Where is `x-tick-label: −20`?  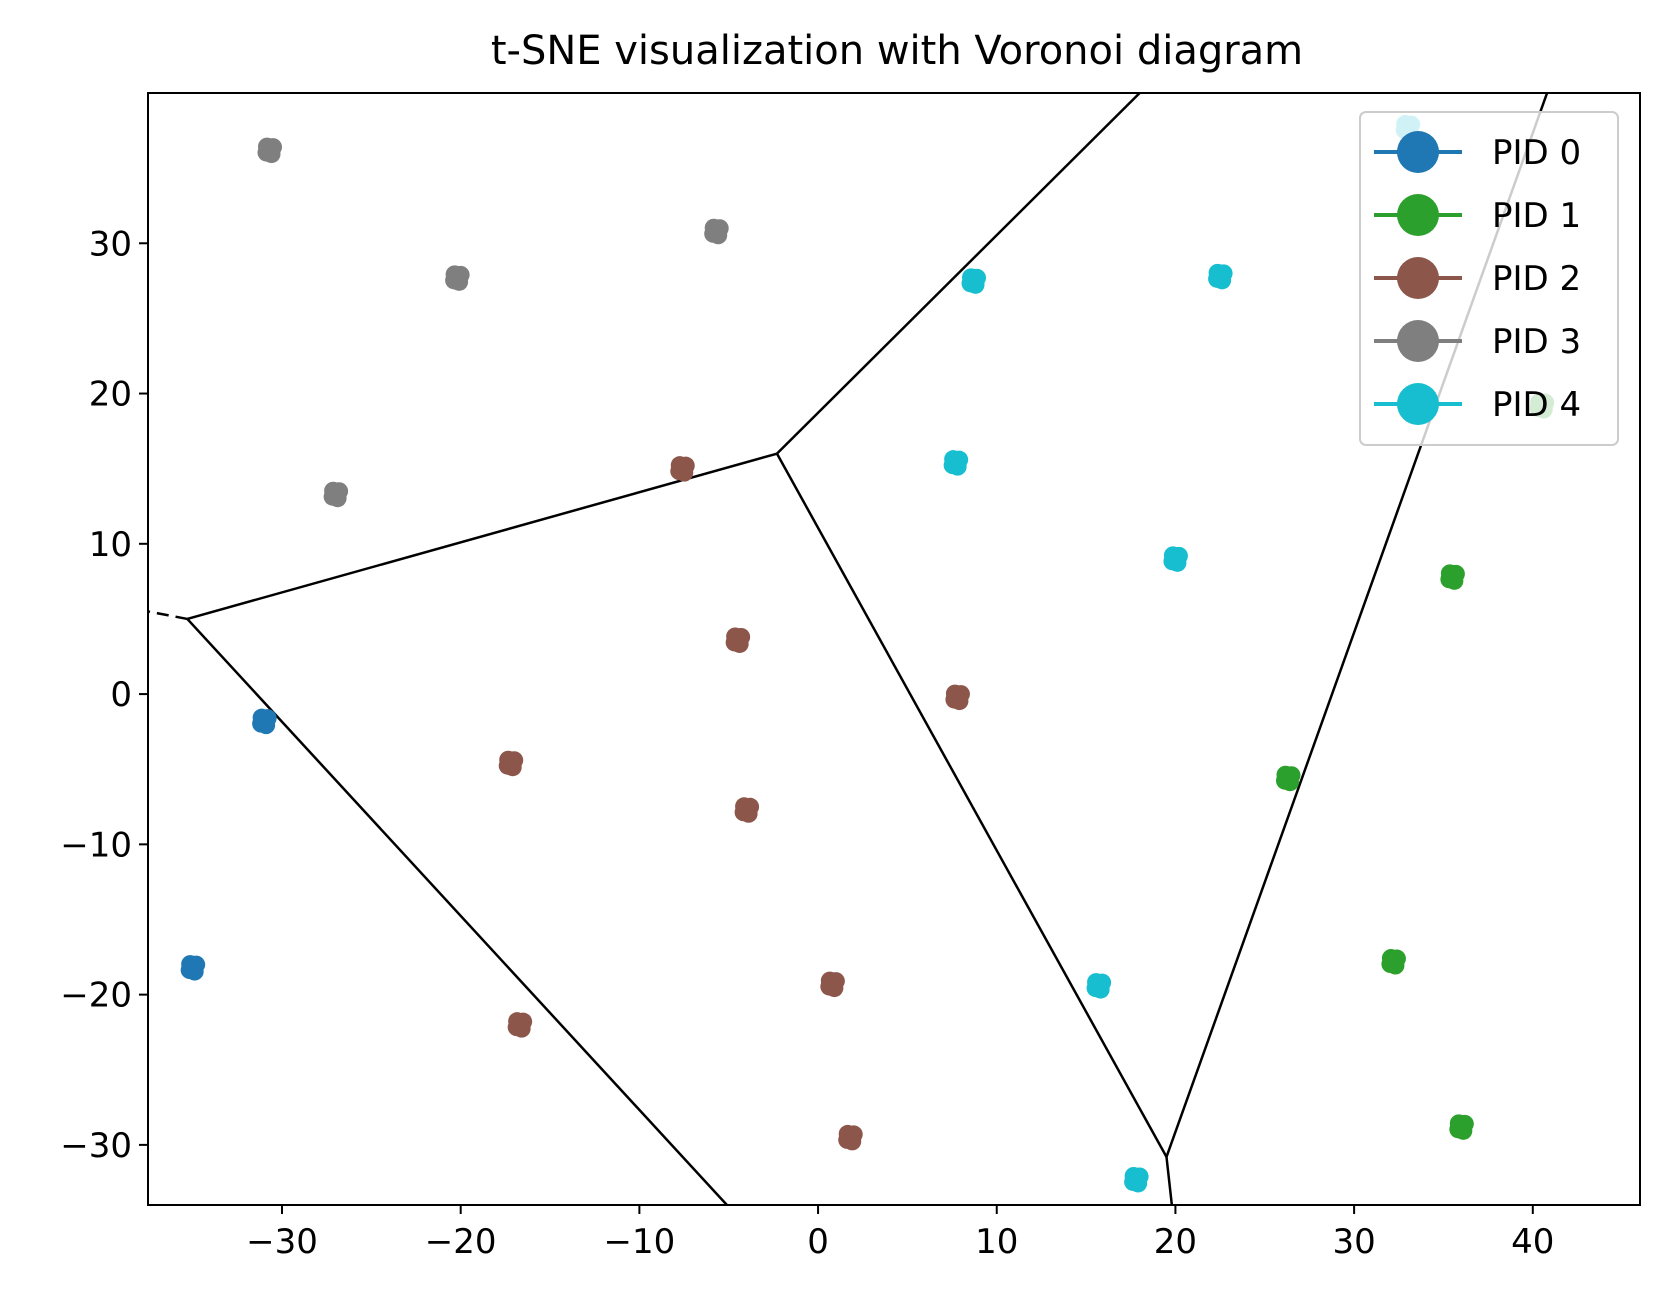 x-tick-label: −20 is located at coordinates (461, 1242).